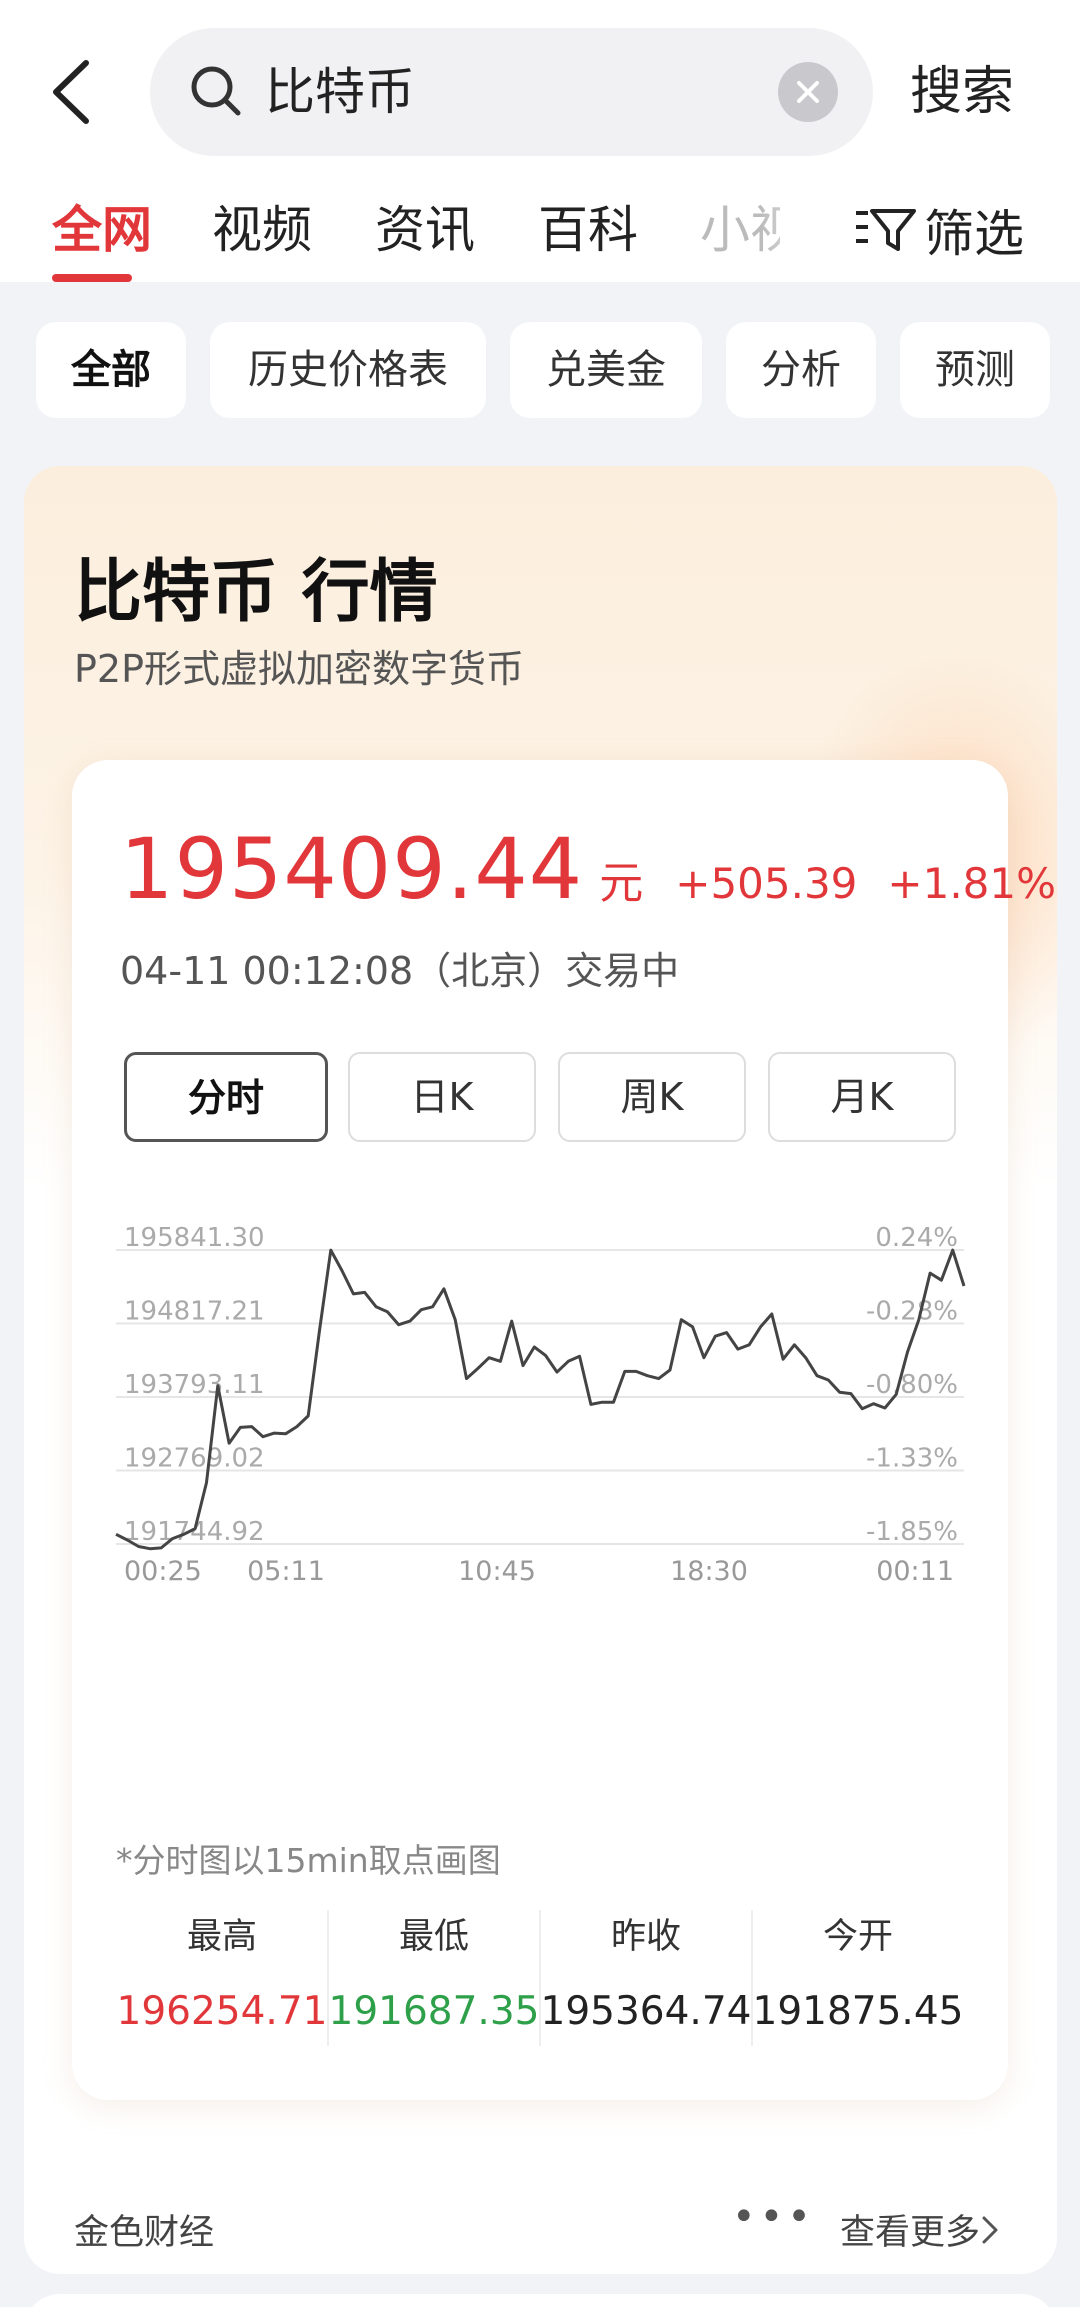 The image size is (1080, 2307). Describe the element at coordinates (709, 1571) in the screenshot. I see `x-axis-tick: 18:30` at that location.